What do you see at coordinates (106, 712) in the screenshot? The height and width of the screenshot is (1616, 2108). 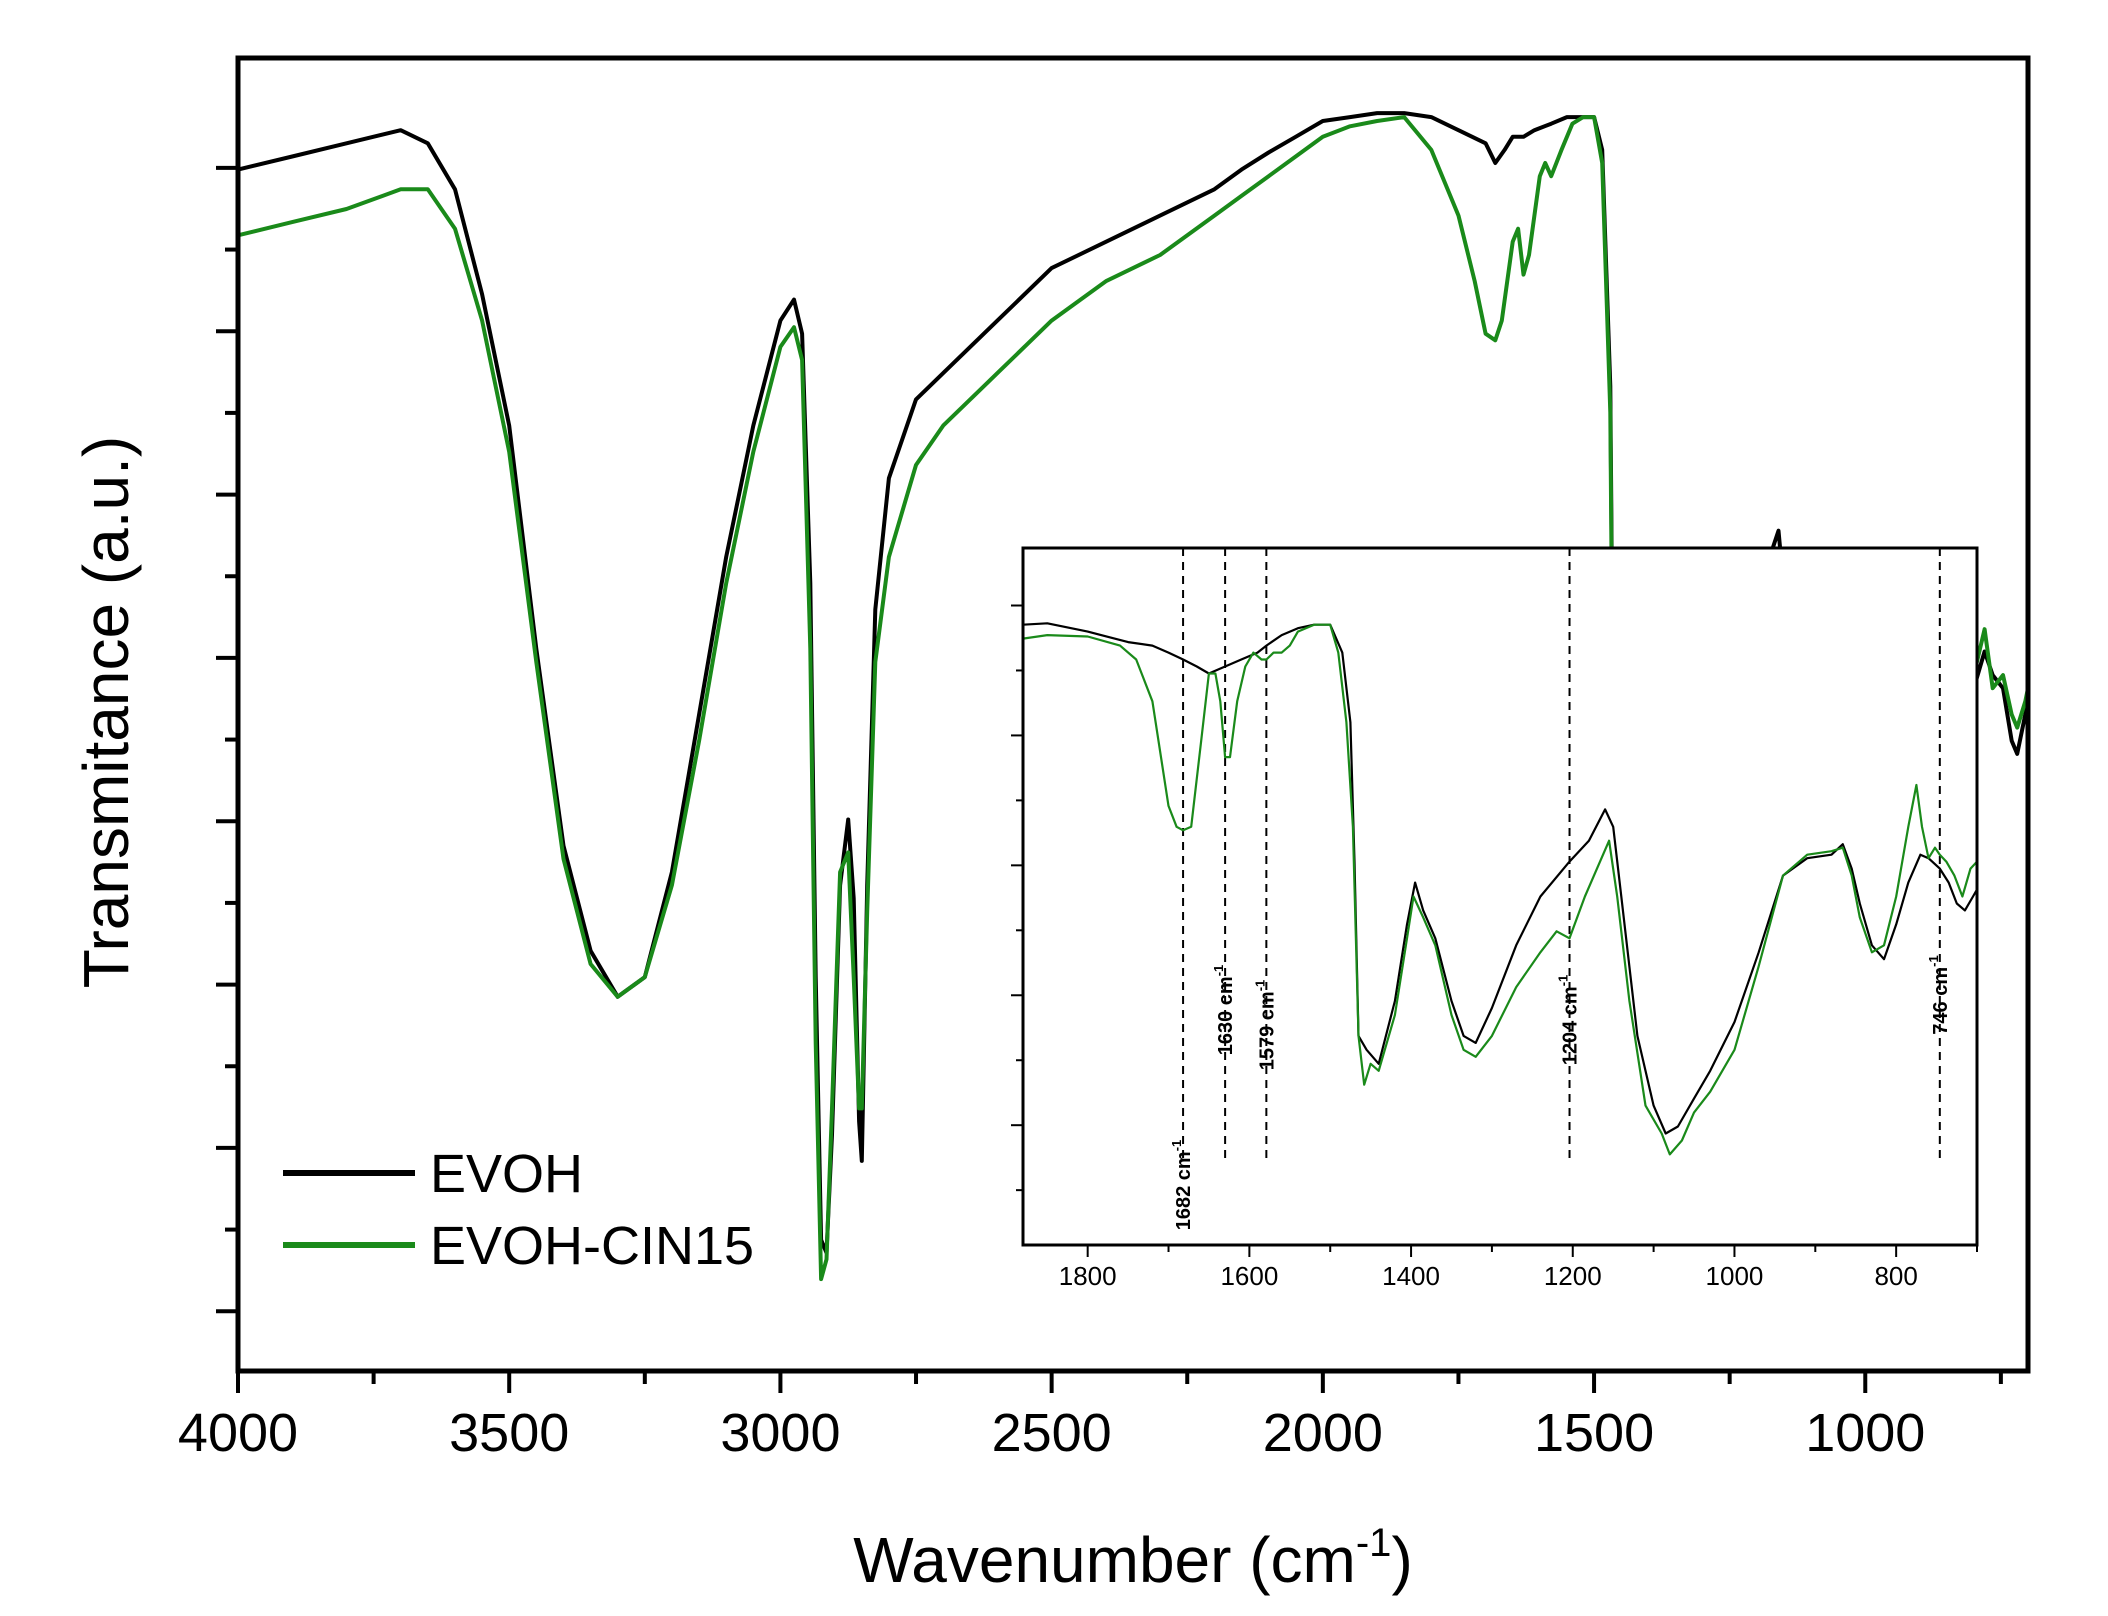 I see `y-axis-title: Transmitance (a.u.)` at bounding box center [106, 712].